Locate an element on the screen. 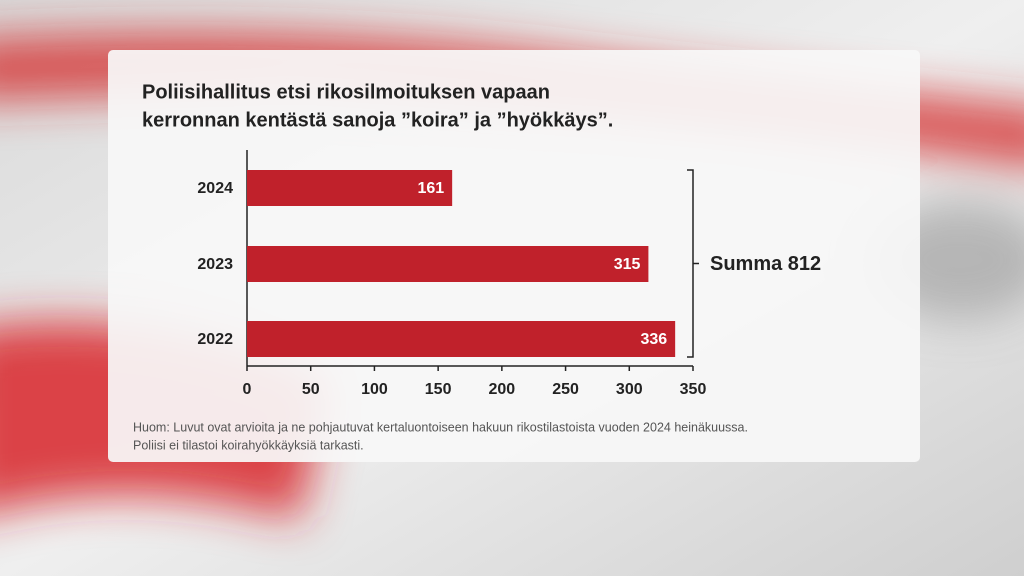  x-tick-label: 200 is located at coordinates (502, 389).